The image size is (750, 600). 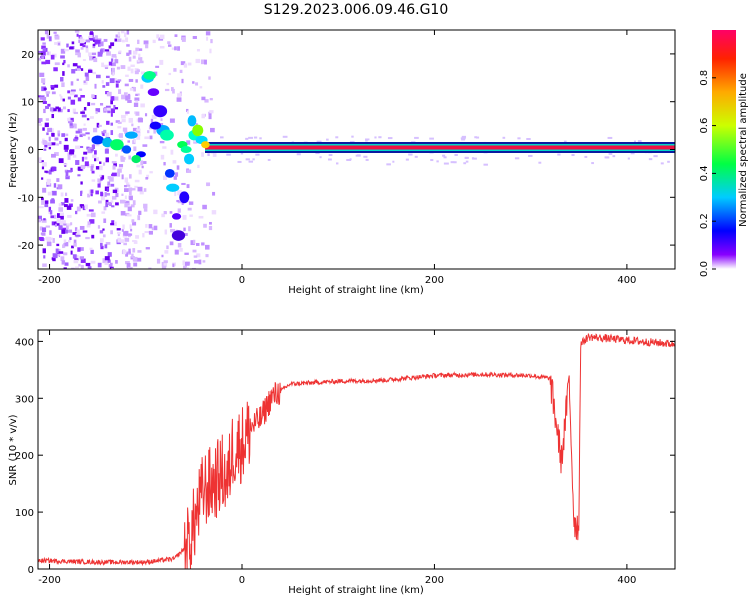 What do you see at coordinates (724, 149) in the screenshot?
I see `colorbar-gradient` at bounding box center [724, 149].